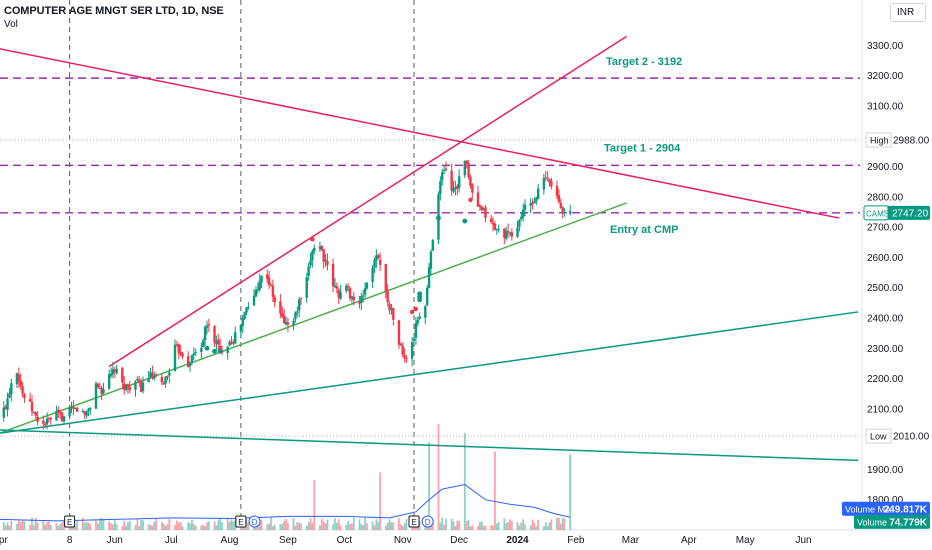 Image resolution: width=932 pixels, height=550 pixels. I want to click on price-badge-label: High, so click(879, 140).